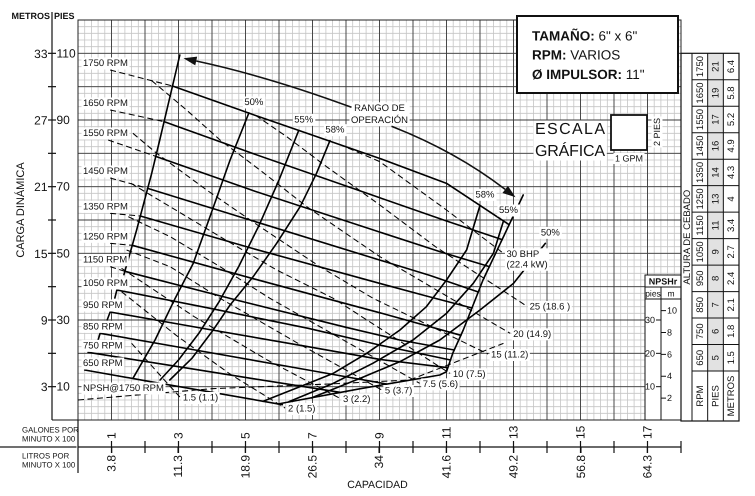 This screenshot has width=755, height=496. What do you see at coordinates (527, 259) in the screenshot?
I see `series-label: 30 BHP (22.4 kW)` at bounding box center [527, 259].